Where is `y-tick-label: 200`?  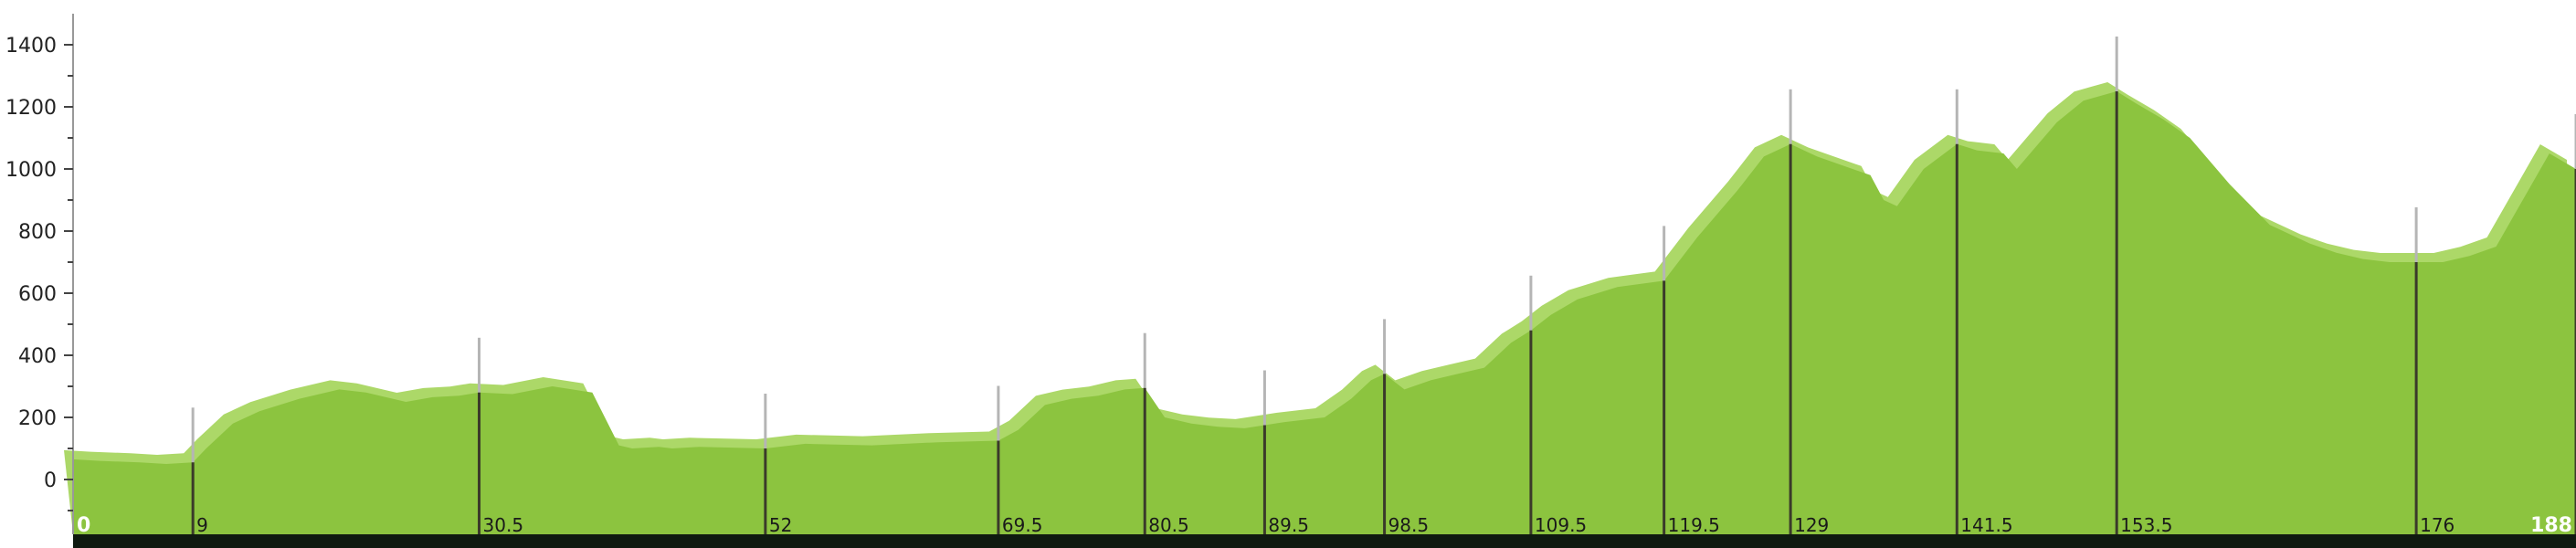 y-tick-label: 200 is located at coordinates (37, 418).